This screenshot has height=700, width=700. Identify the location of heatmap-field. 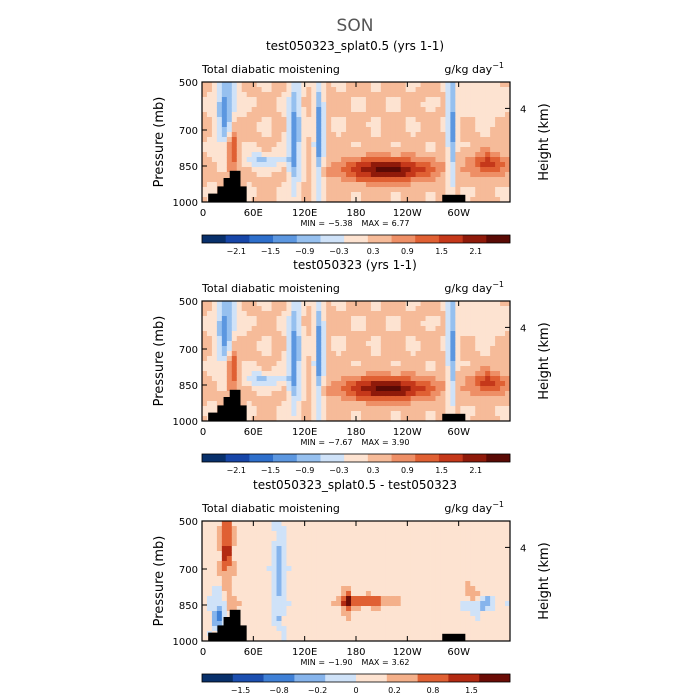
(356, 581).